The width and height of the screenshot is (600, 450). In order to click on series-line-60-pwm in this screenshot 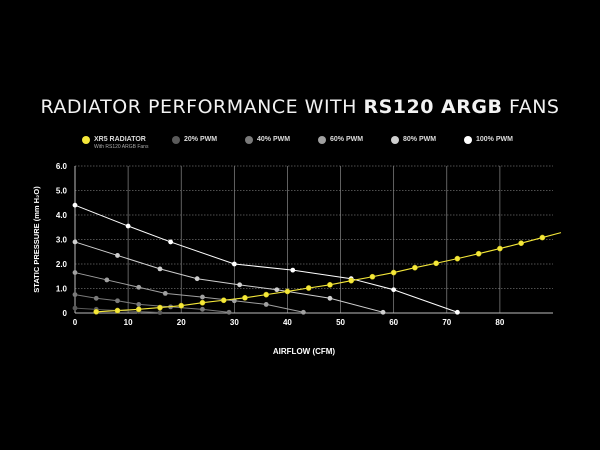, I will do `click(189, 292)`.